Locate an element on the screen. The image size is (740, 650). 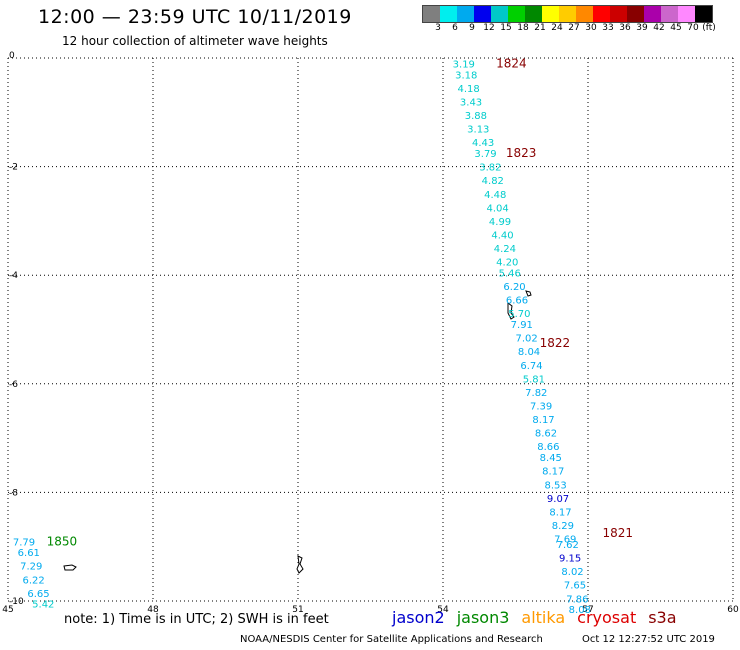
x-tick-label: 51 is located at coordinates (297, 610).